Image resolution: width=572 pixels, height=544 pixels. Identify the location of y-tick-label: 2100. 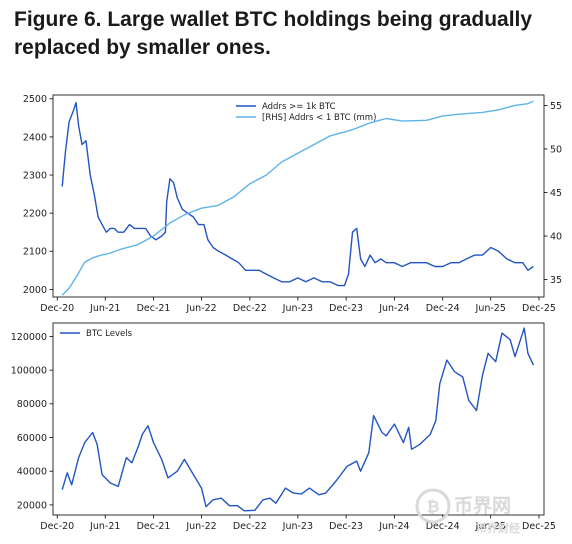
(35, 252).